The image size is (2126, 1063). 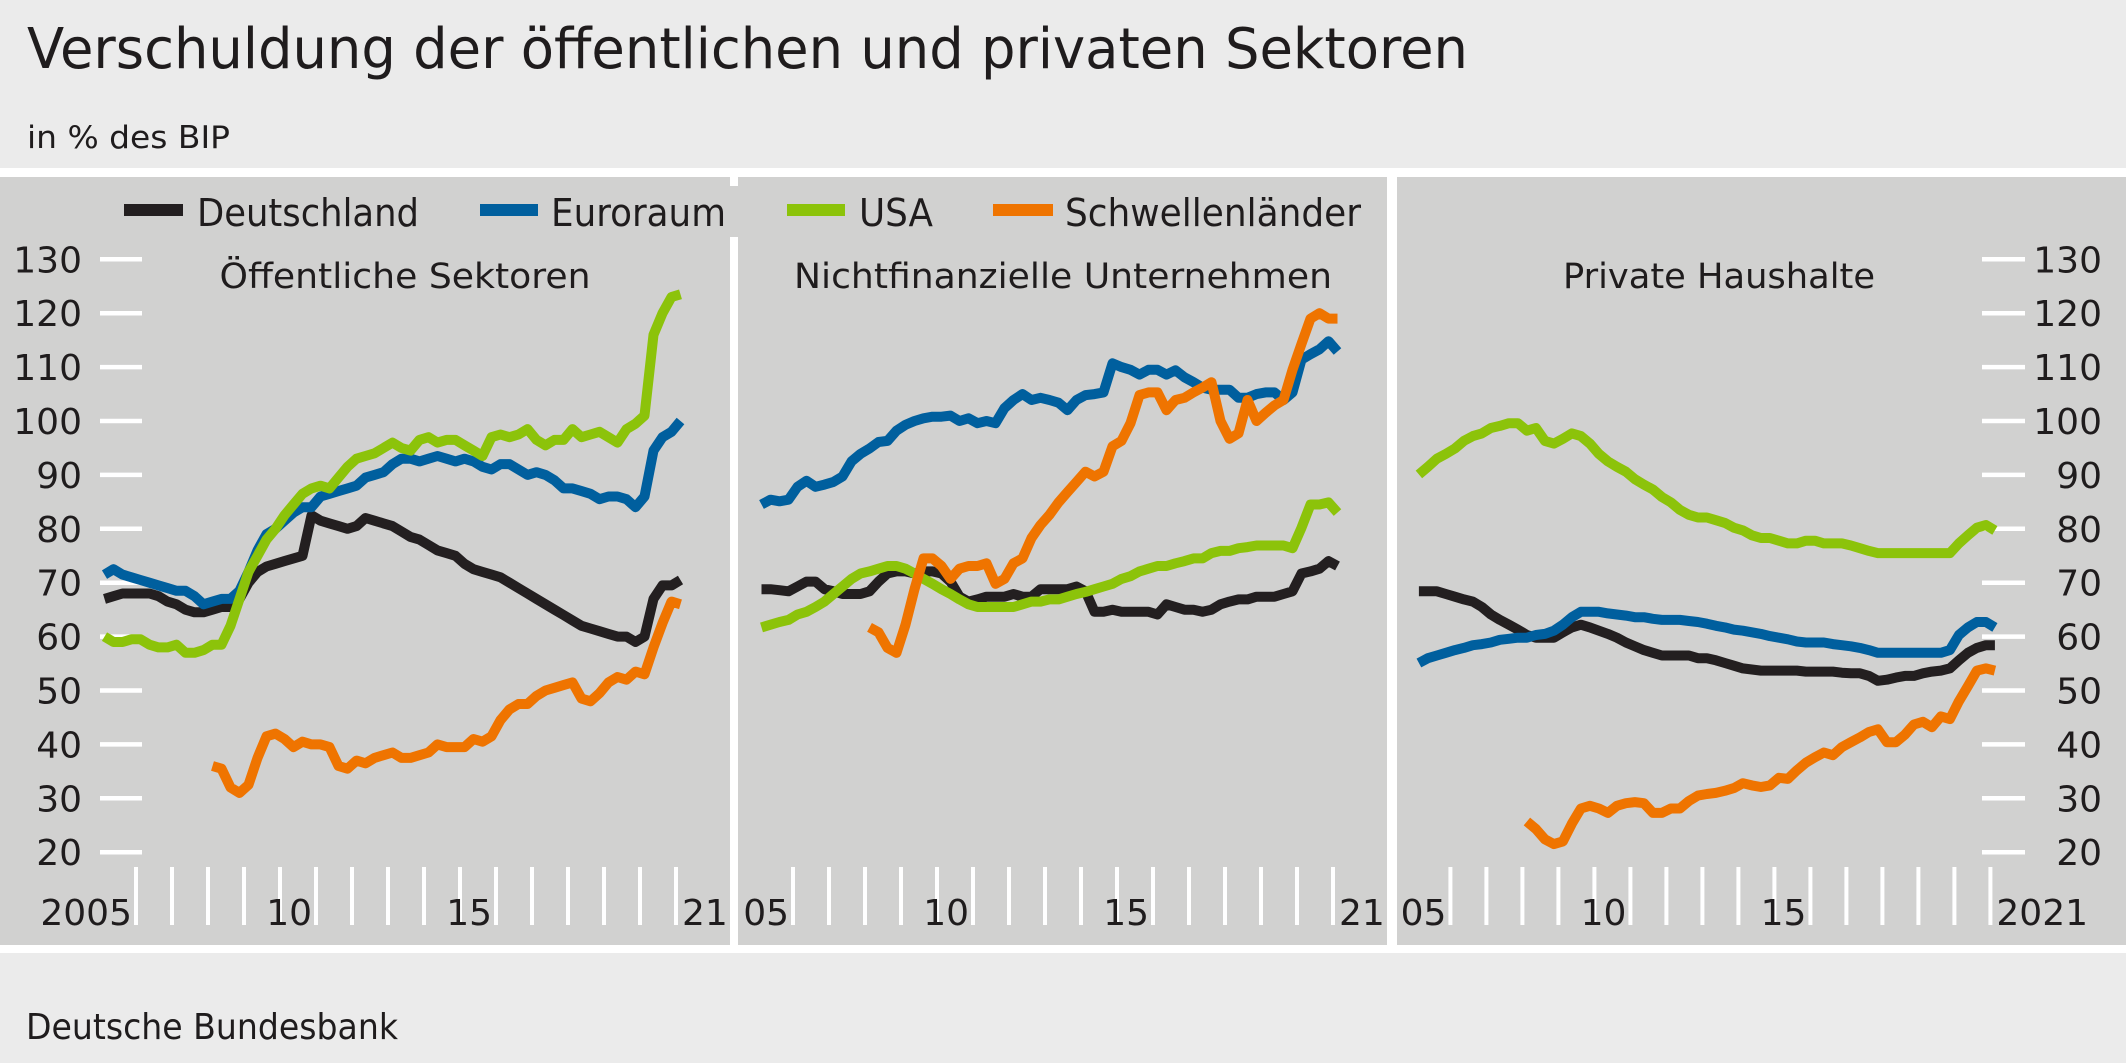 I want to click on panel-title: Private Haushalte, so click(x=1719, y=277).